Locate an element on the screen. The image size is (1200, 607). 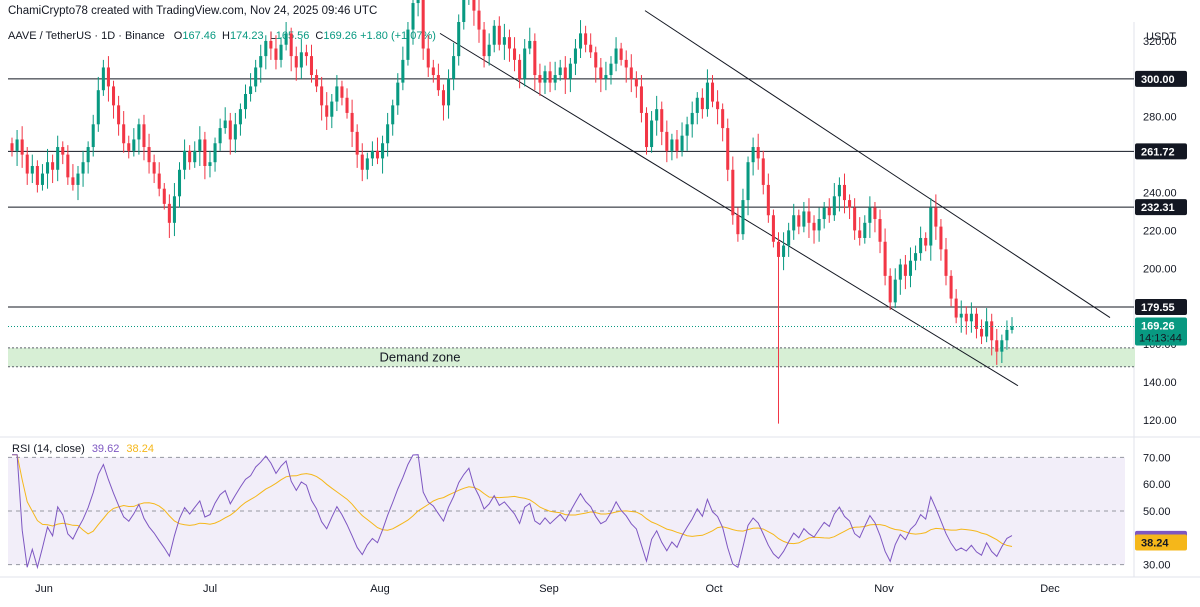
time-label: Oct is located at coordinates (713, 589).